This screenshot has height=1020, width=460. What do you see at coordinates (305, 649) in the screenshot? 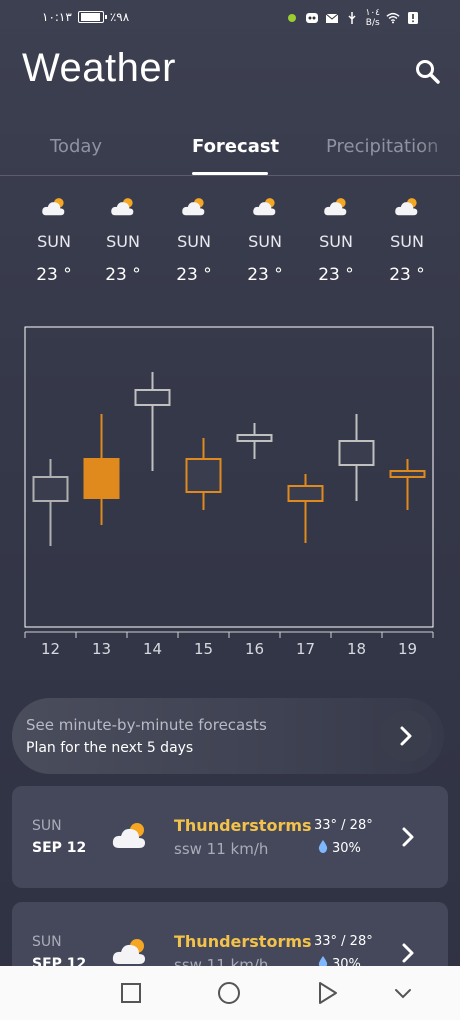
I see `x-tick-label: 17` at bounding box center [305, 649].